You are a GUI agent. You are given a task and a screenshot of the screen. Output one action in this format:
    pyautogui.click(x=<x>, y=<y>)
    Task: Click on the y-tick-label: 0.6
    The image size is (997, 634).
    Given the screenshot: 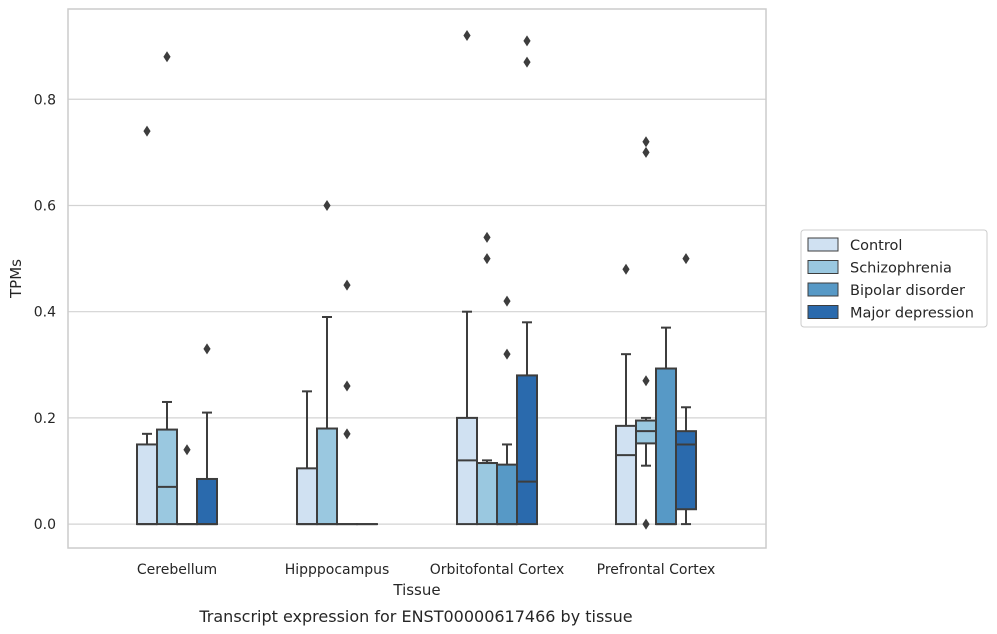 What is the action you would take?
    pyautogui.click(x=45, y=206)
    